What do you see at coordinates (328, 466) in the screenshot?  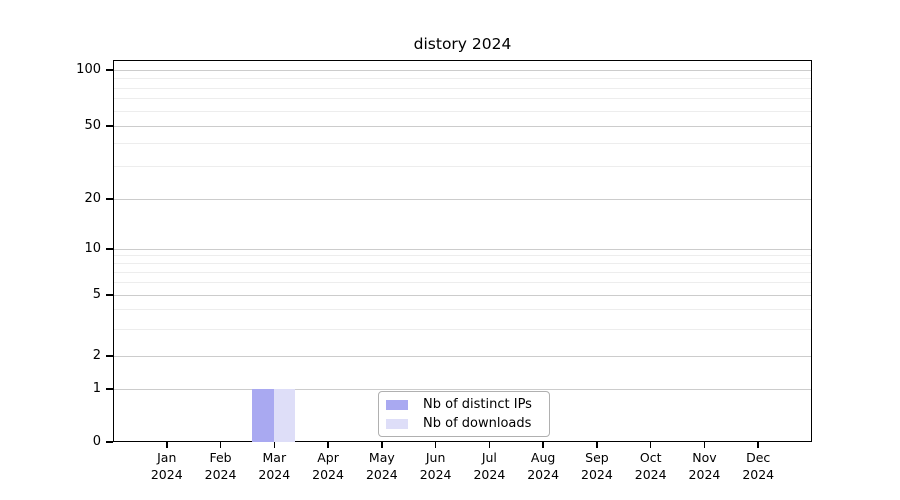 I see `x-tick-label: Apr 2024` at bounding box center [328, 466].